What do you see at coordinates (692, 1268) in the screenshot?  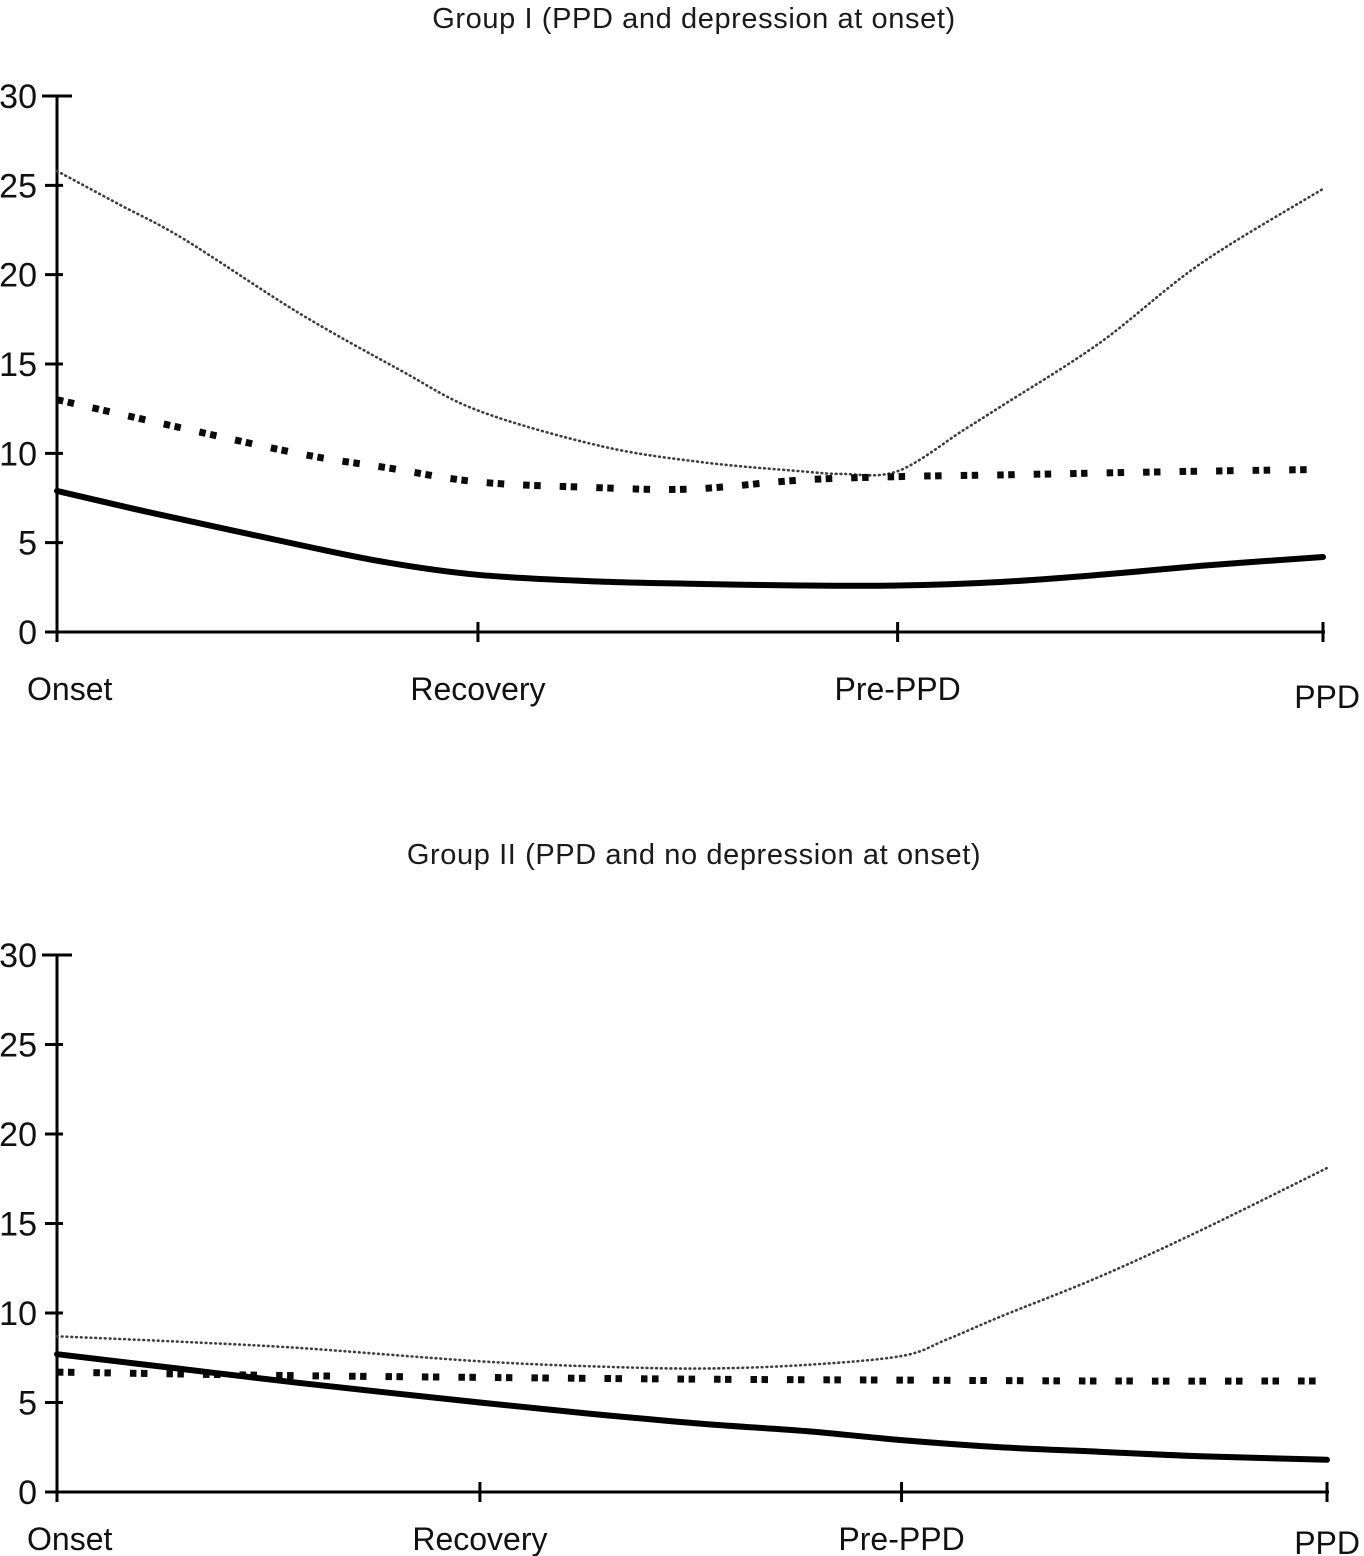 I see `dotted-series-line` at bounding box center [692, 1268].